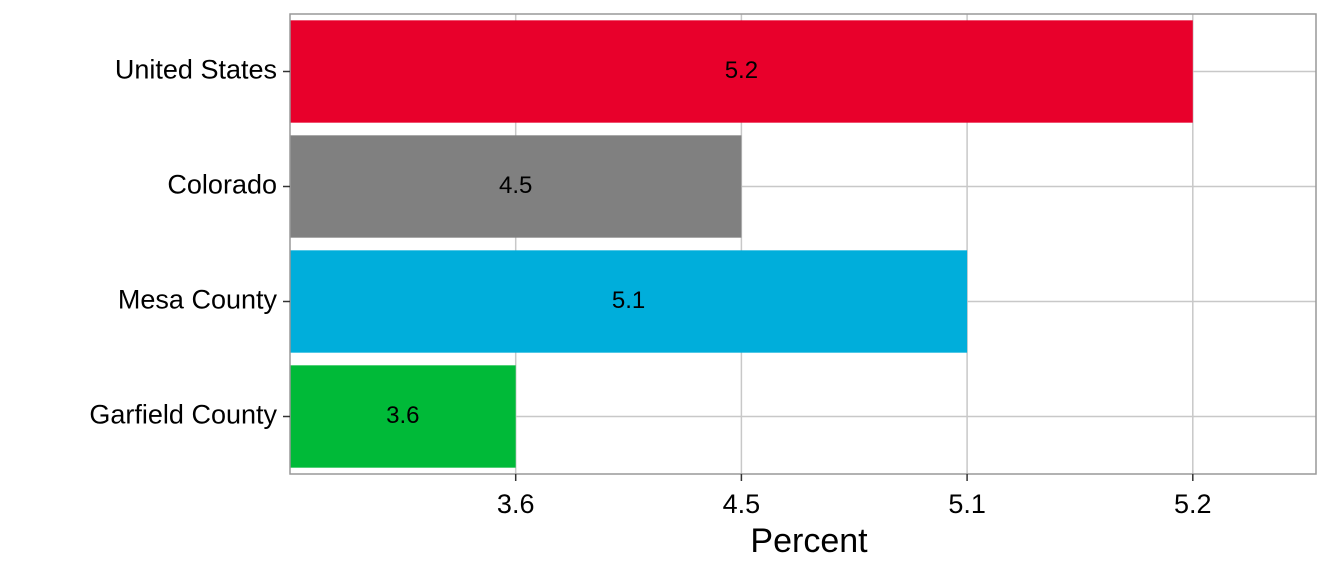 The width and height of the screenshot is (1344, 576). Describe the element at coordinates (183, 415) in the screenshot. I see `y-tick-label: Garfield County` at that location.